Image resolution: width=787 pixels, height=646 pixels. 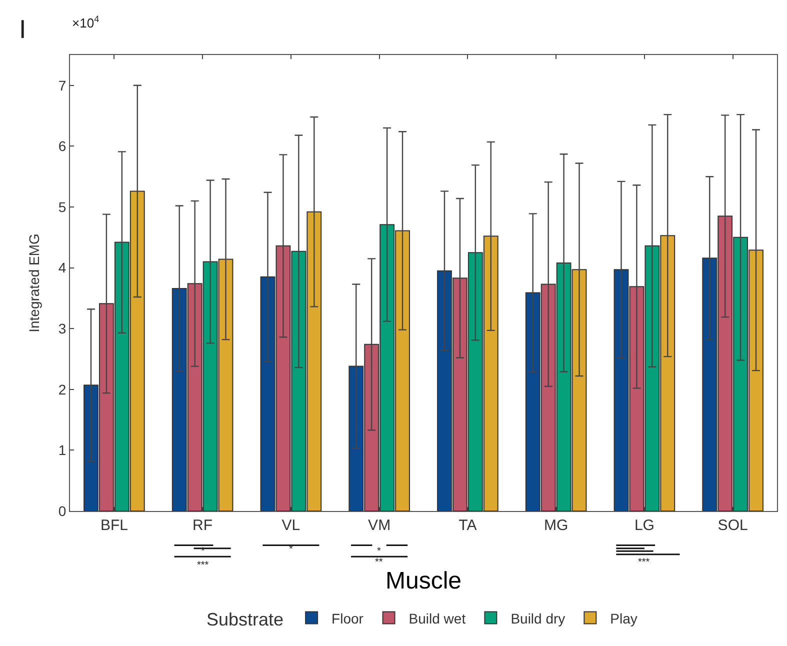 I want to click on legend-label: Build wet, so click(x=437, y=618).